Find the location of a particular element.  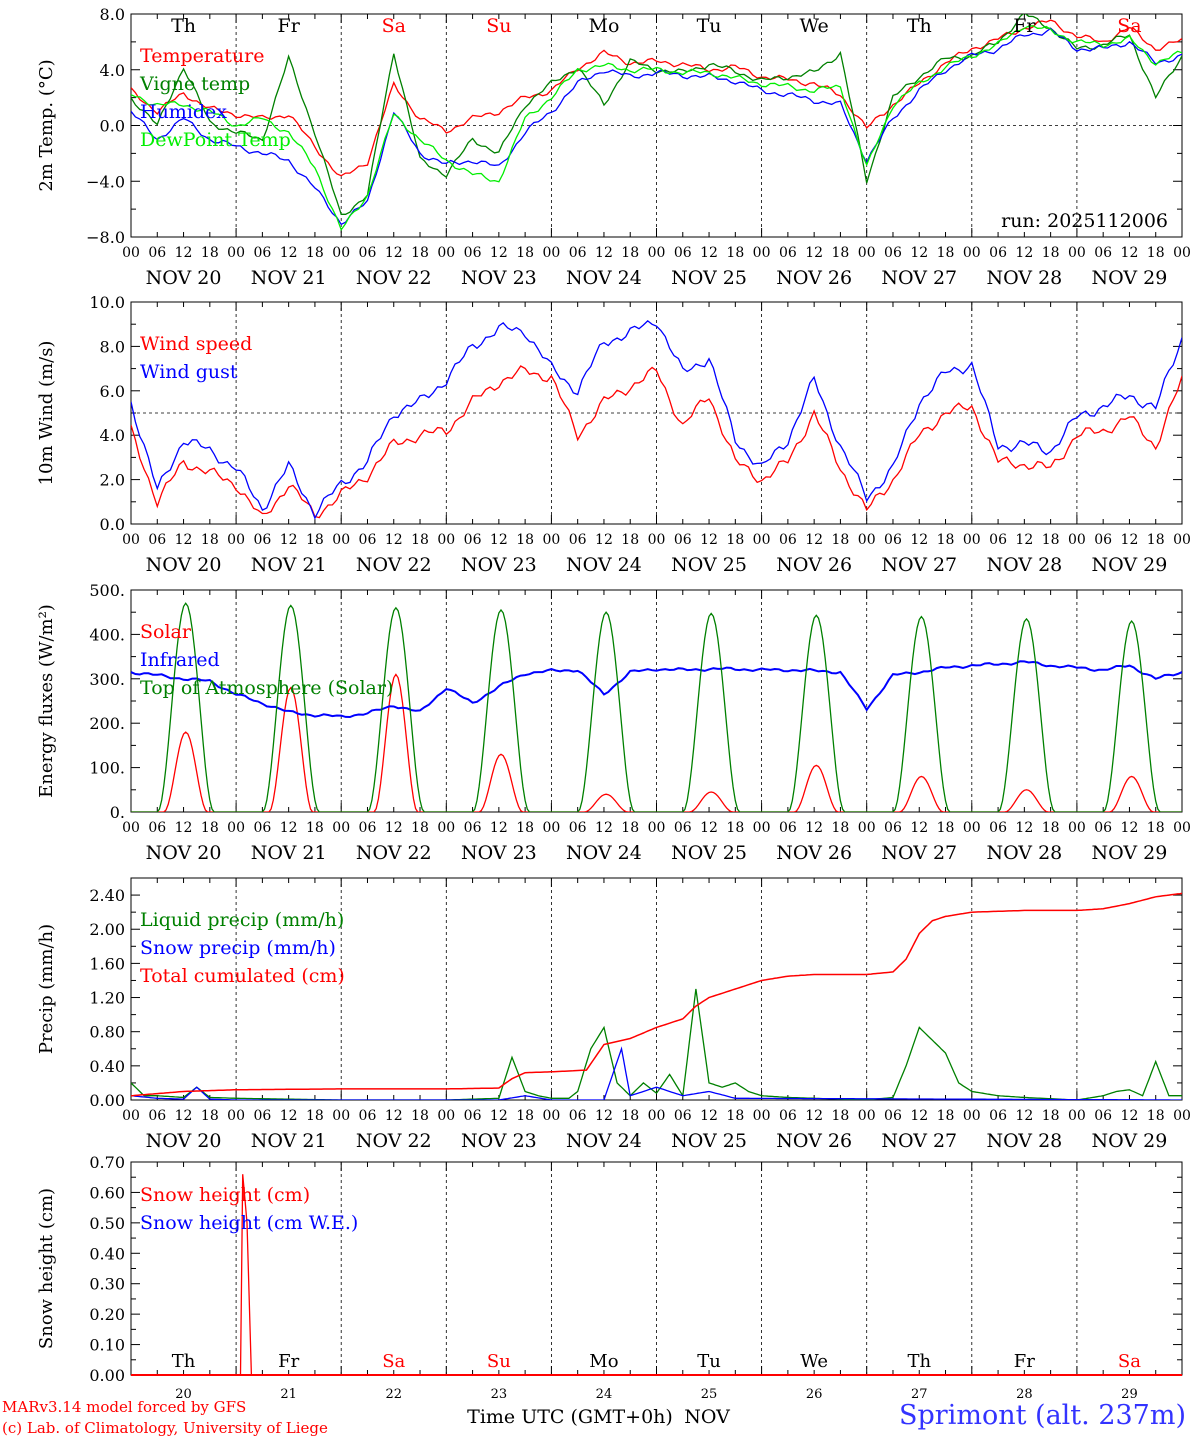

y-tick-label: 200. is located at coordinates (107, 723).